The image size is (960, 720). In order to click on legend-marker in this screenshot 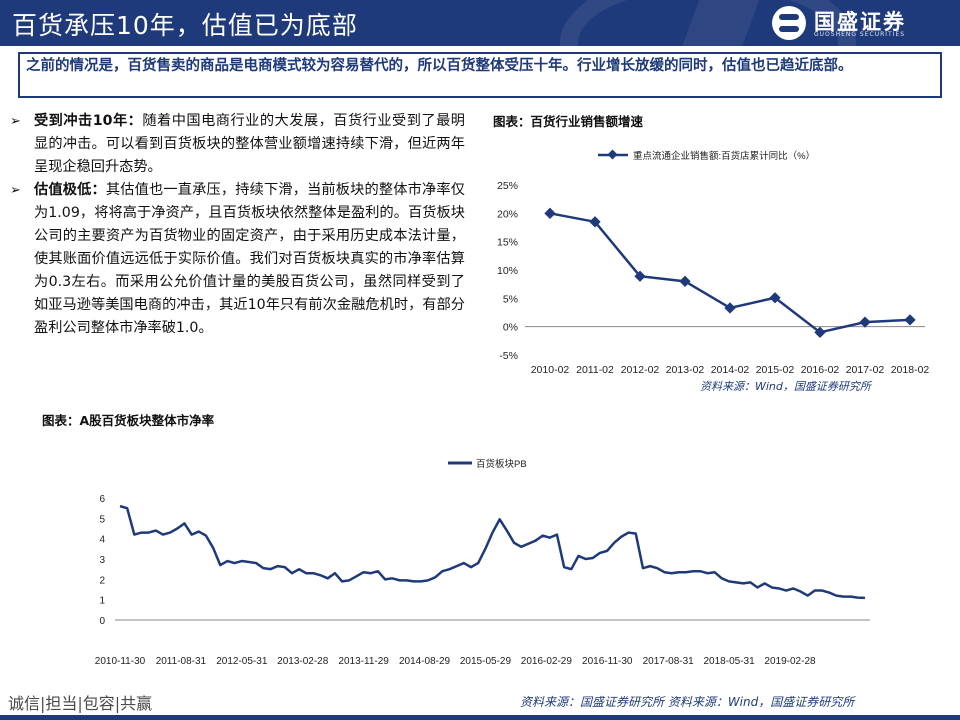, I will do `click(612, 154)`.